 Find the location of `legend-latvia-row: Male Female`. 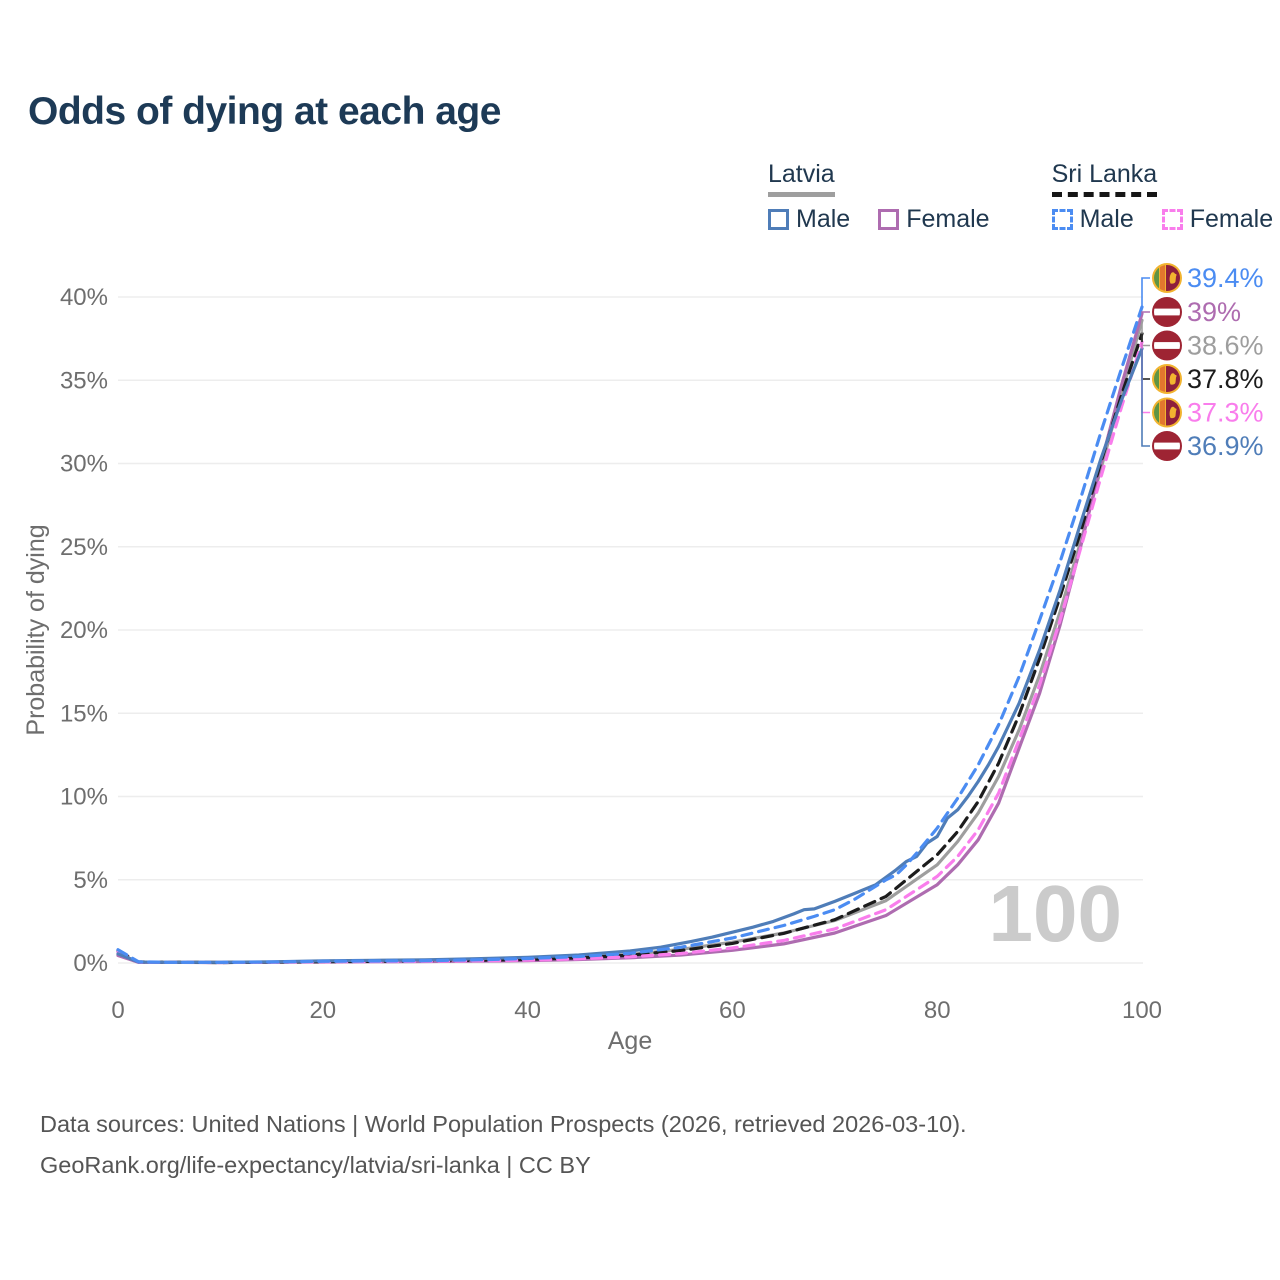

legend-latvia-row: Male Female is located at coordinates (879, 219).